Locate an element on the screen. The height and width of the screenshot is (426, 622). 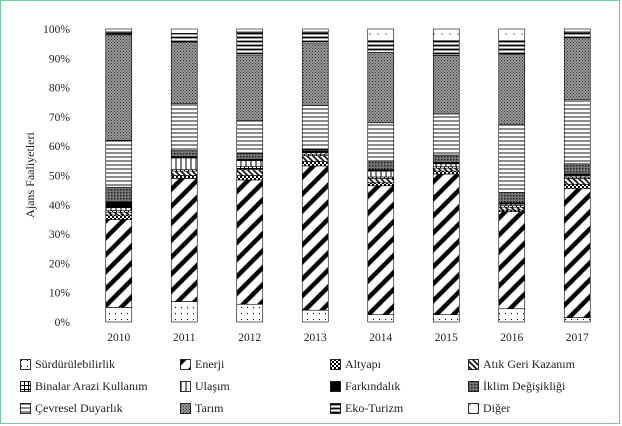
y-tick-label: 40% is located at coordinates (60, 206).